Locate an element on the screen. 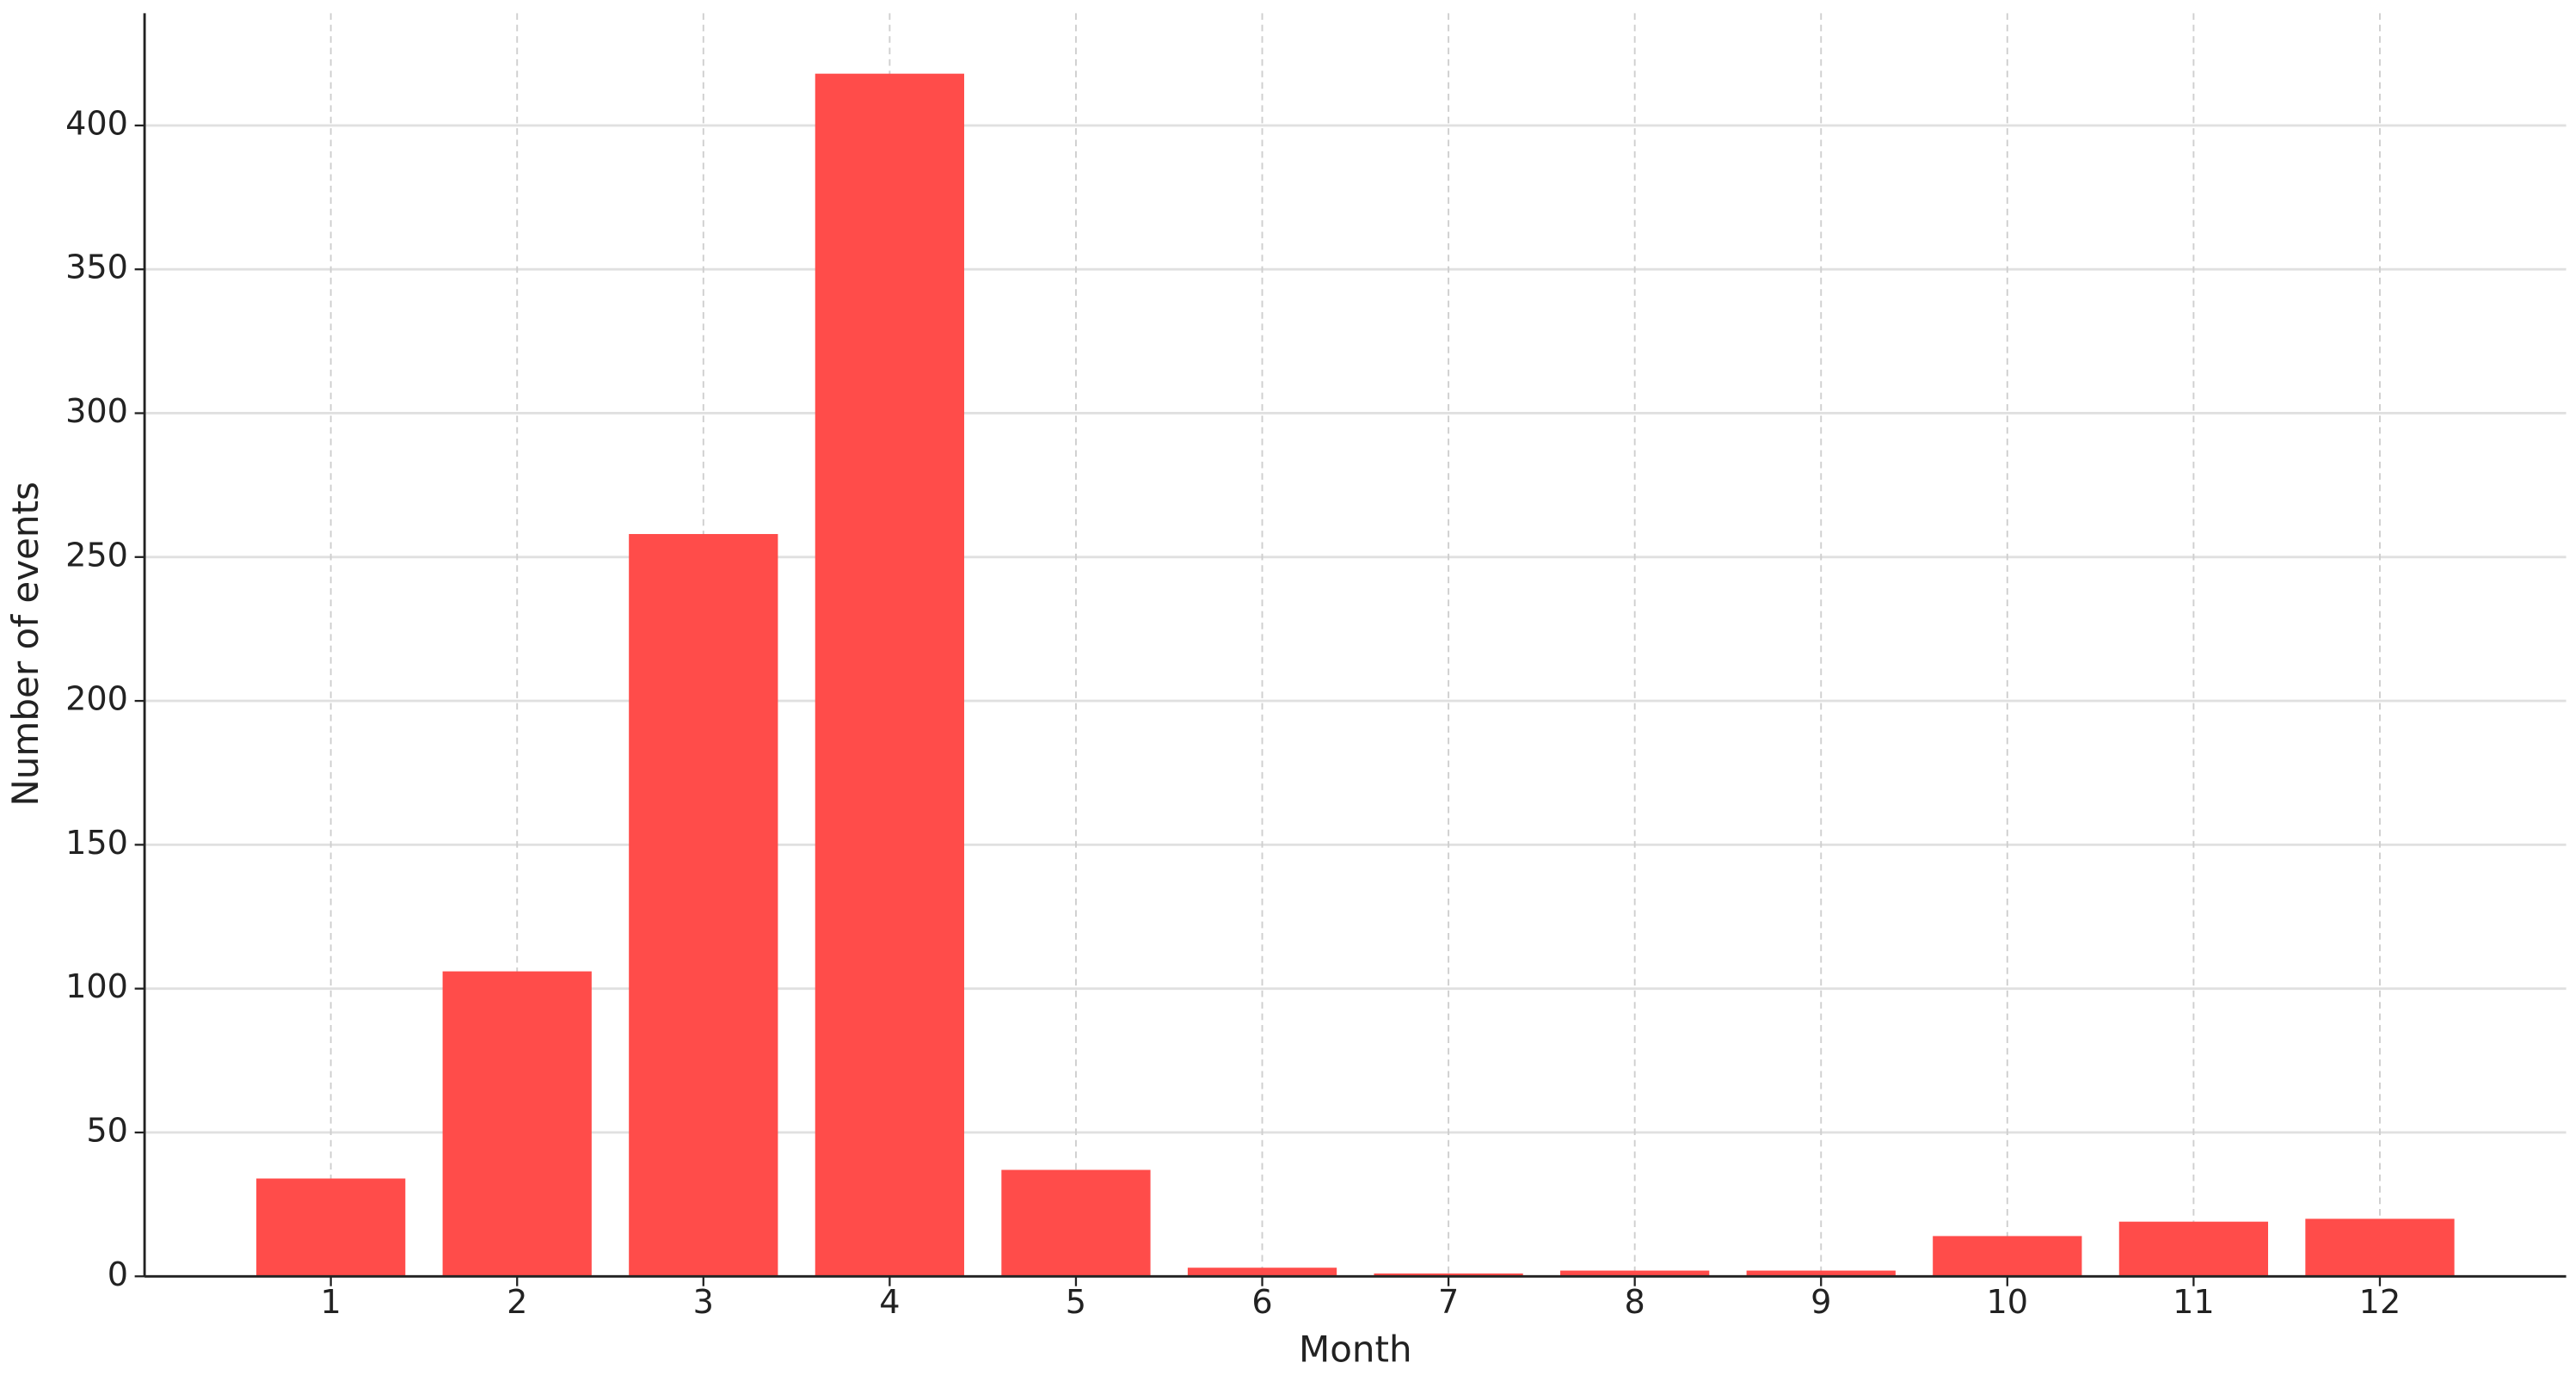  x-axis-label: Month is located at coordinates (1355, 1350).